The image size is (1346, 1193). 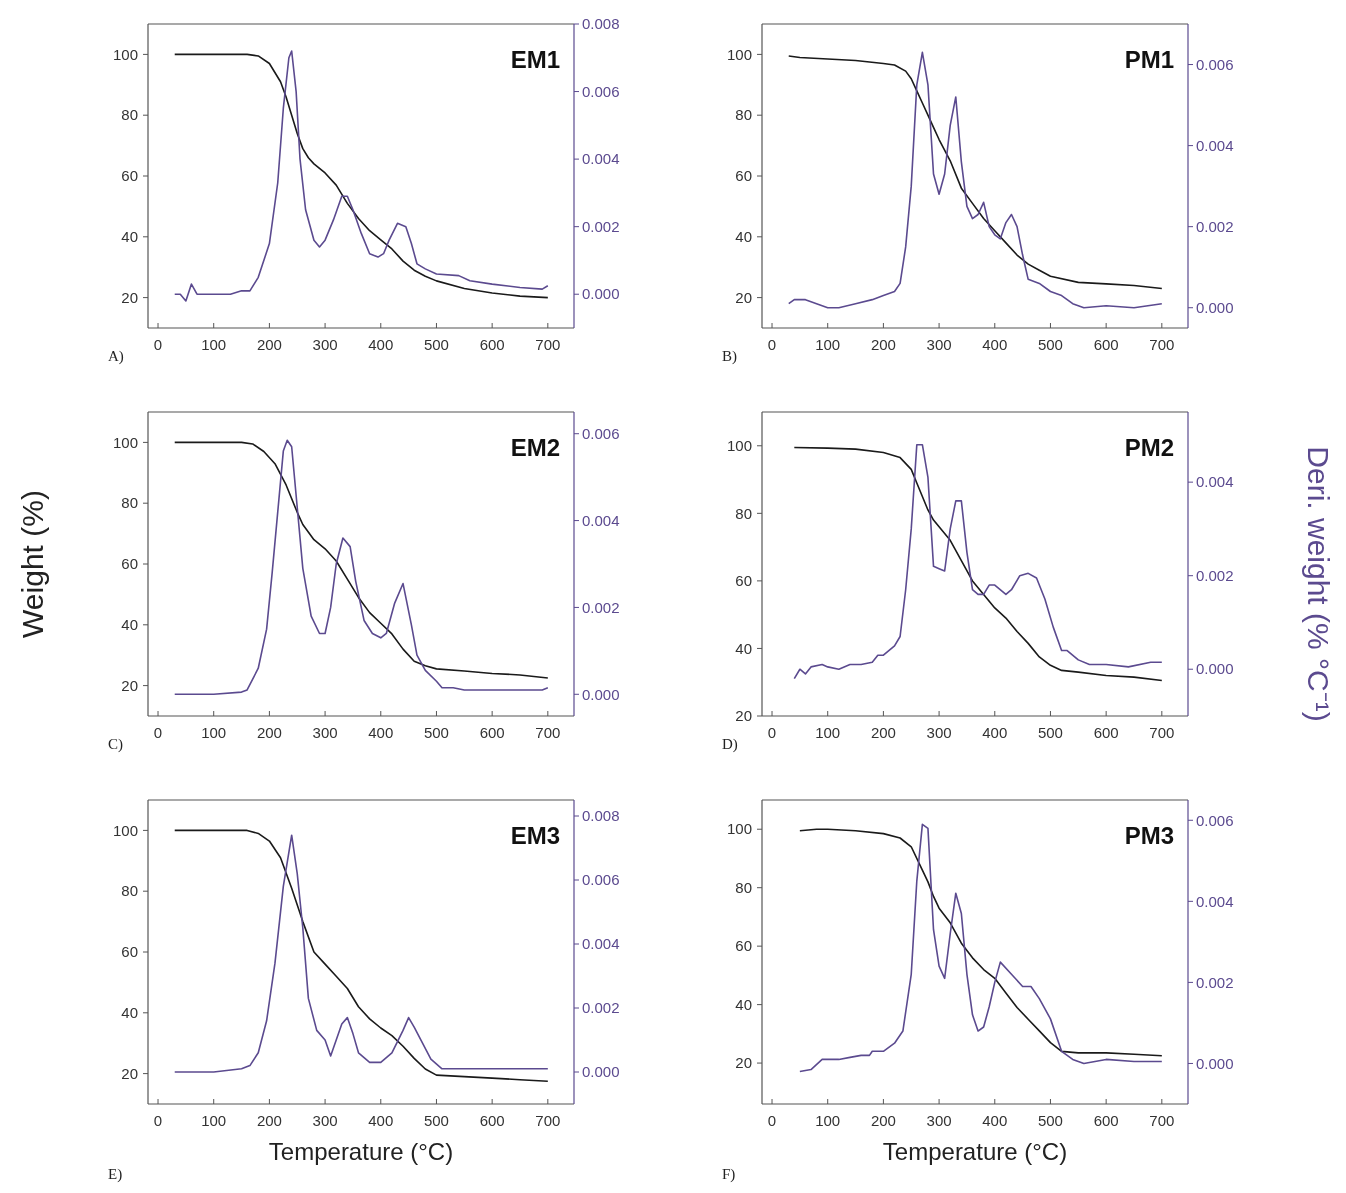 What do you see at coordinates (32, 564) in the screenshot?
I see `y-axis-title: Weight (%)` at bounding box center [32, 564].